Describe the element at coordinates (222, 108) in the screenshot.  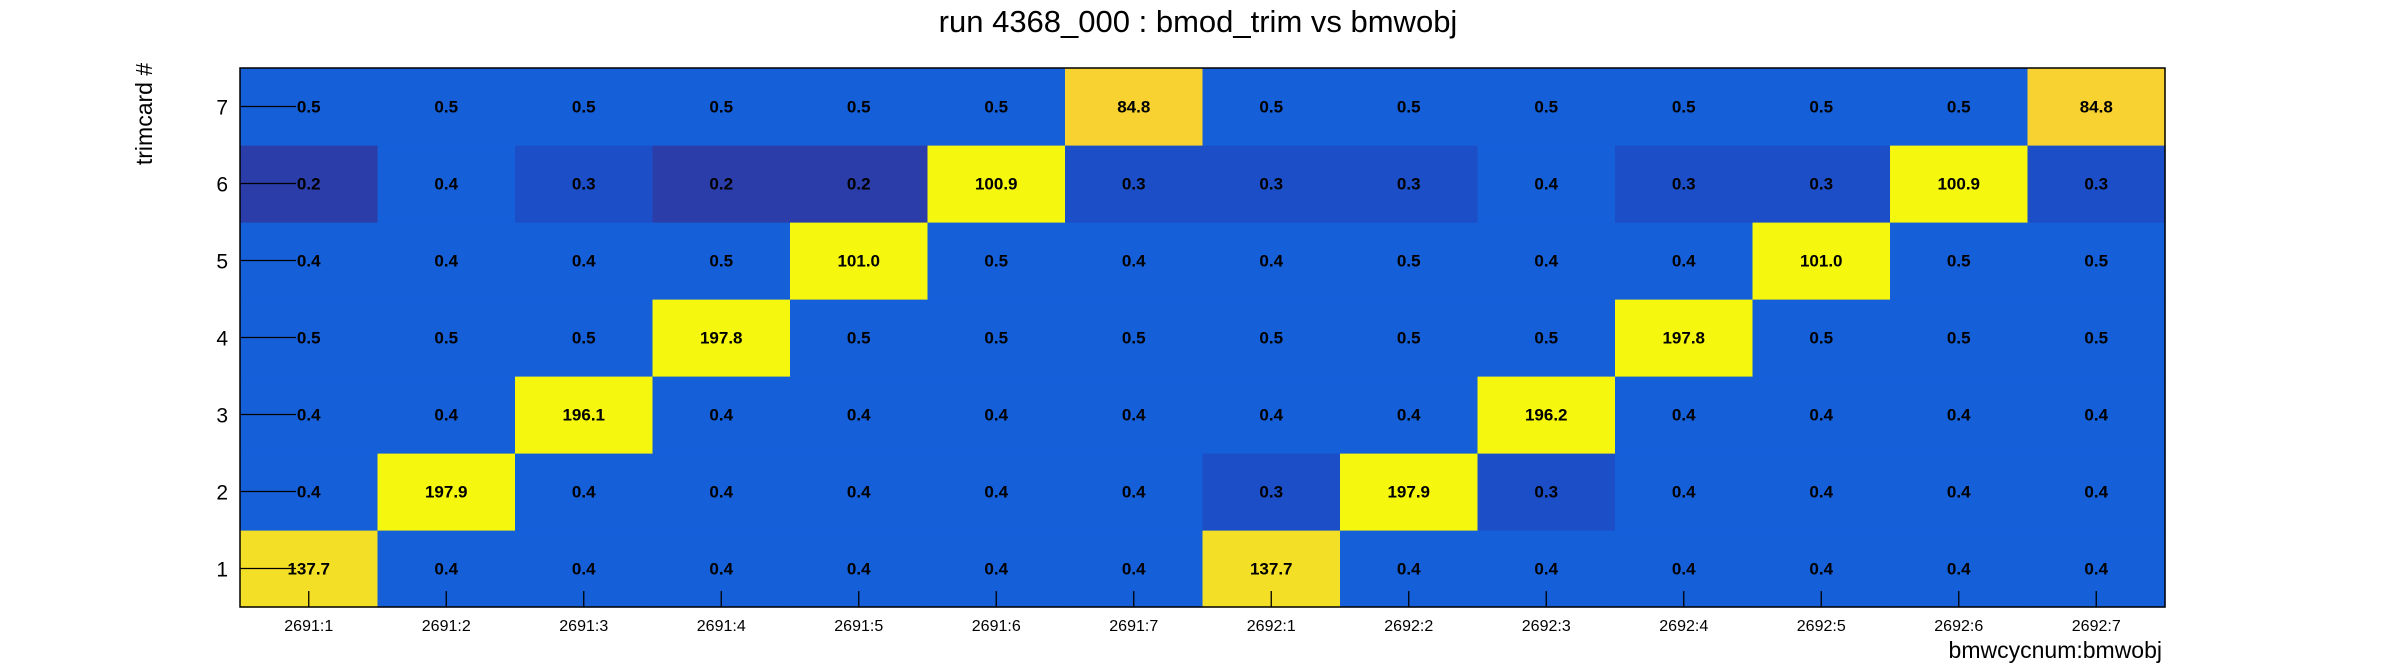
I see `y-tick-label: 7` at that location.